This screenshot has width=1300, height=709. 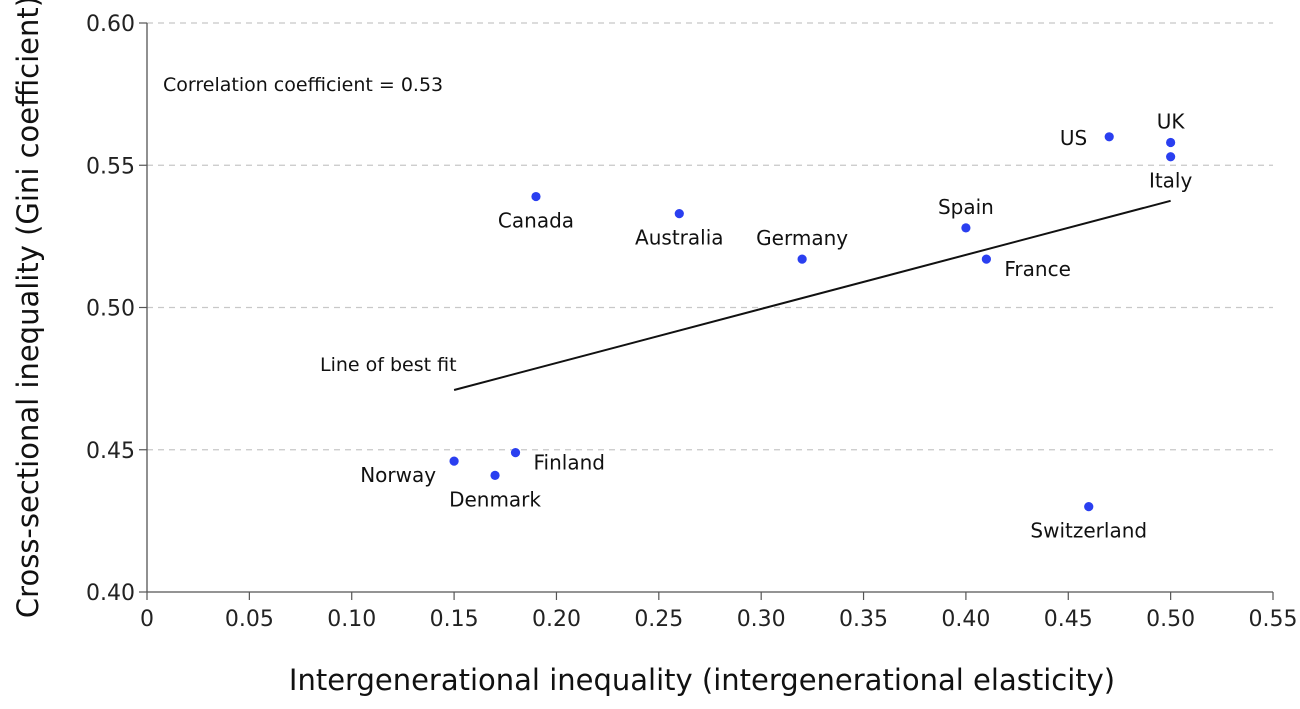 I want to click on point-label: Norway, so click(x=398, y=475).